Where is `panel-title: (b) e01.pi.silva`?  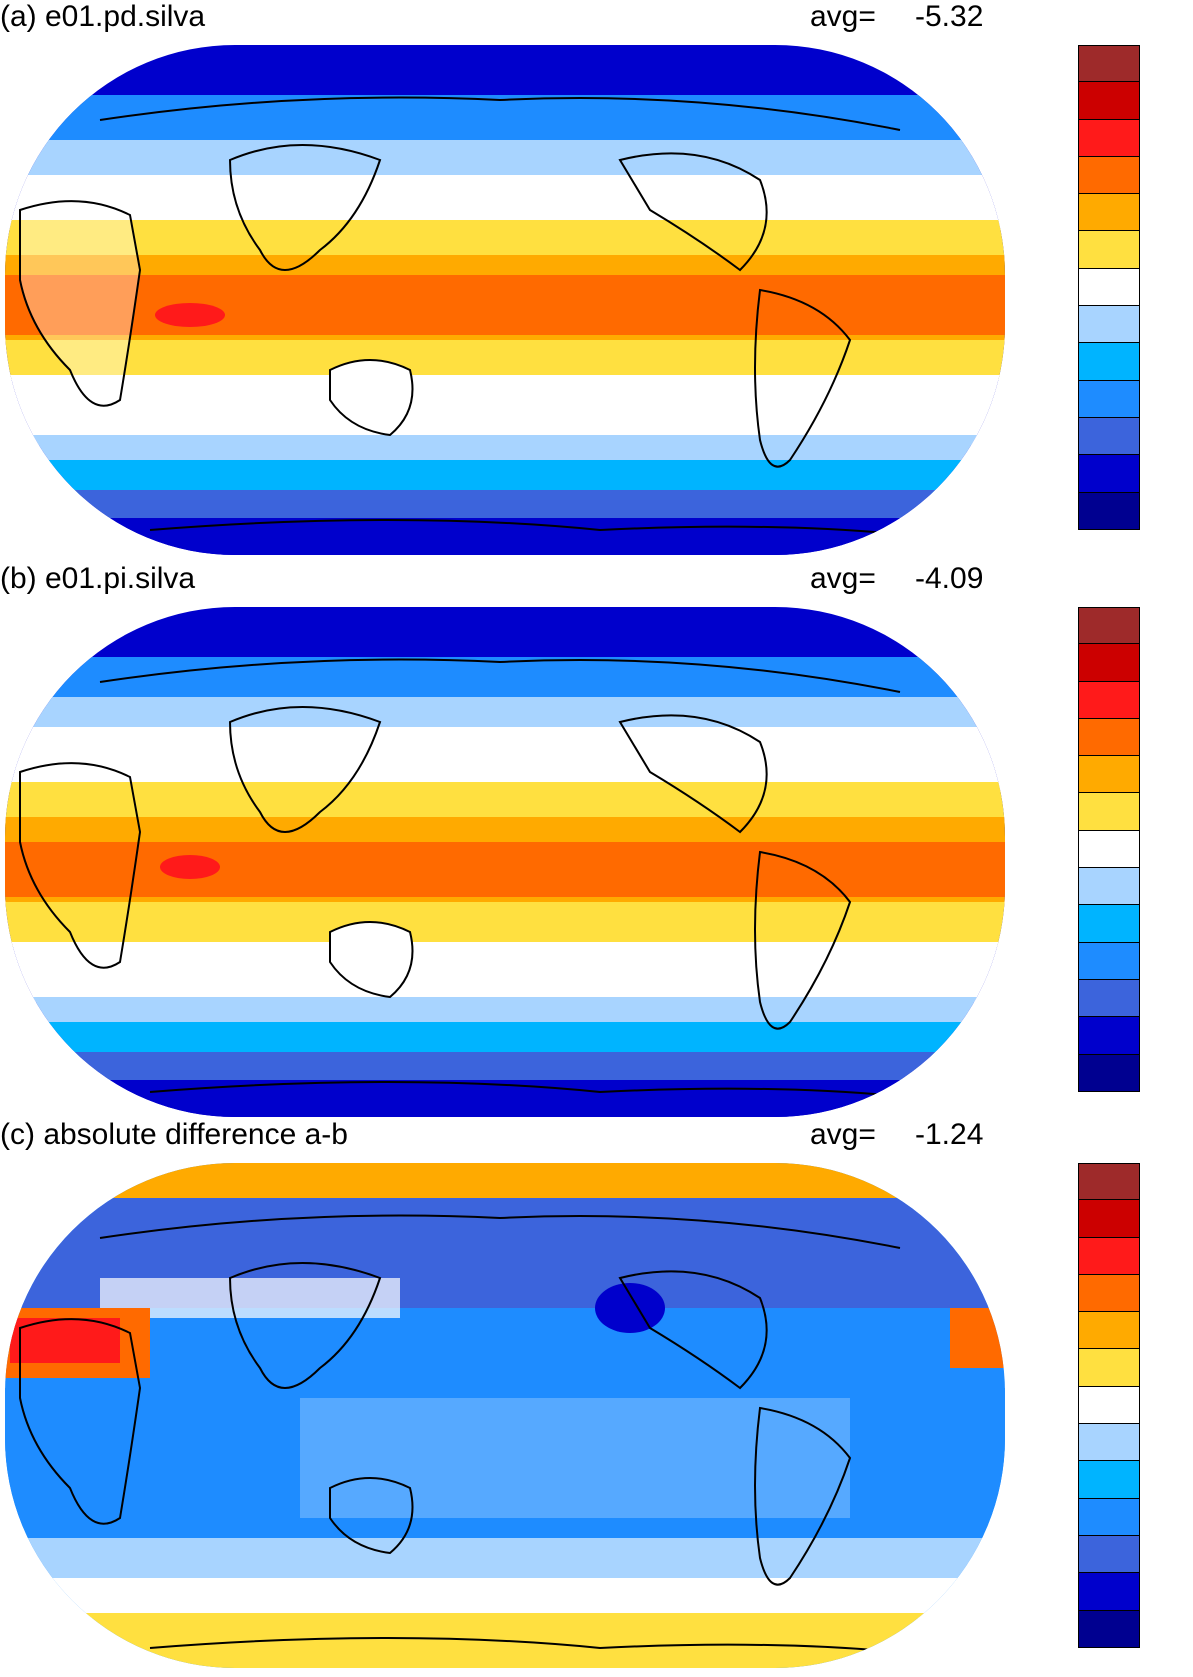
panel-title: (b) e01.pi.silva is located at coordinates (98, 578).